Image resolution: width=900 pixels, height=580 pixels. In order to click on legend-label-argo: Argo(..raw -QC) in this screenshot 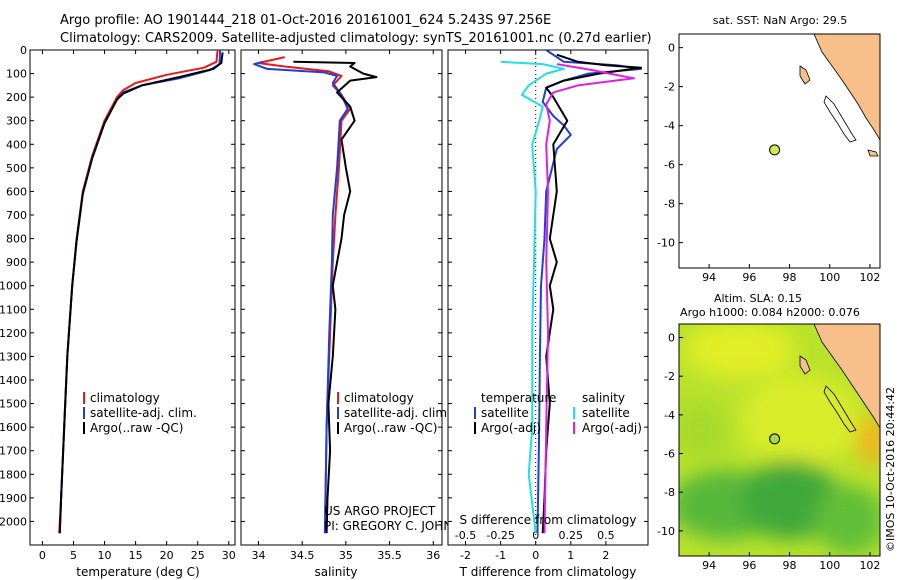, I will do `click(390, 428)`.